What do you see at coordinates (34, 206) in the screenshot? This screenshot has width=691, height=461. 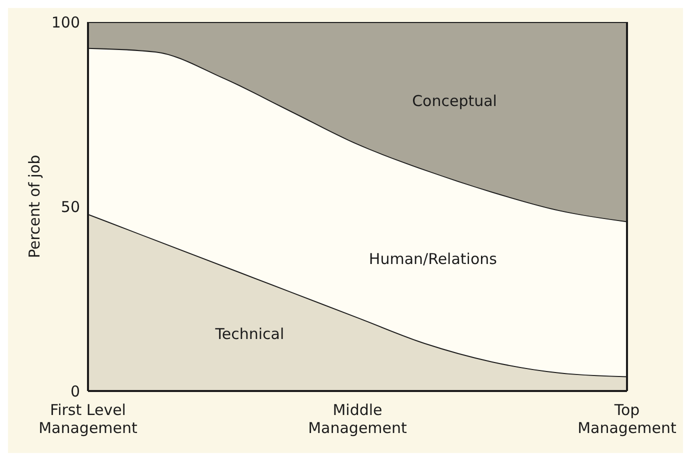 I see `y-axis-title: Percent of job` at bounding box center [34, 206].